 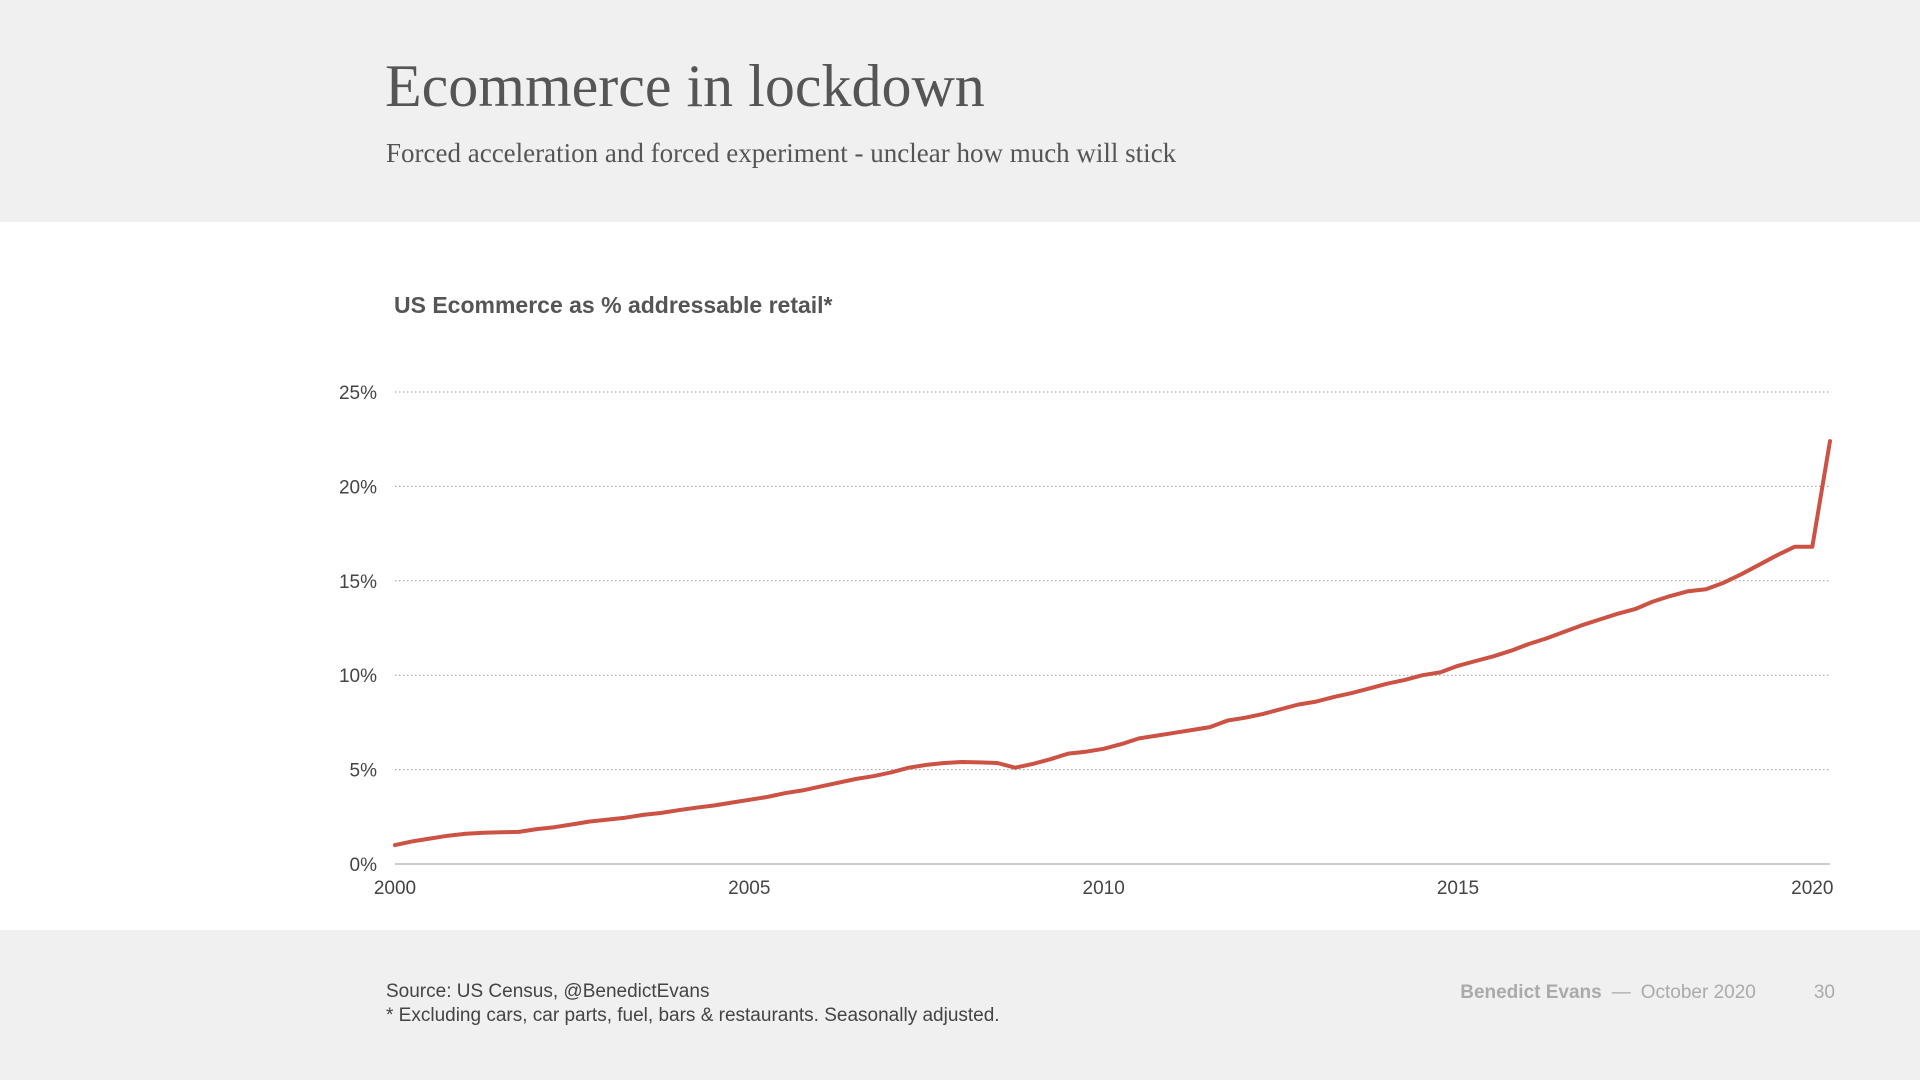 I want to click on x-tick-label: 2010, so click(x=1104, y=888).